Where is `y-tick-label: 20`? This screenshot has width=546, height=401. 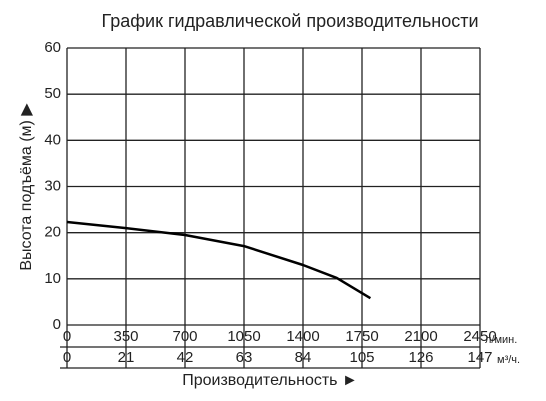
y-tick-label: 20 is located at coordinates (52, 232).